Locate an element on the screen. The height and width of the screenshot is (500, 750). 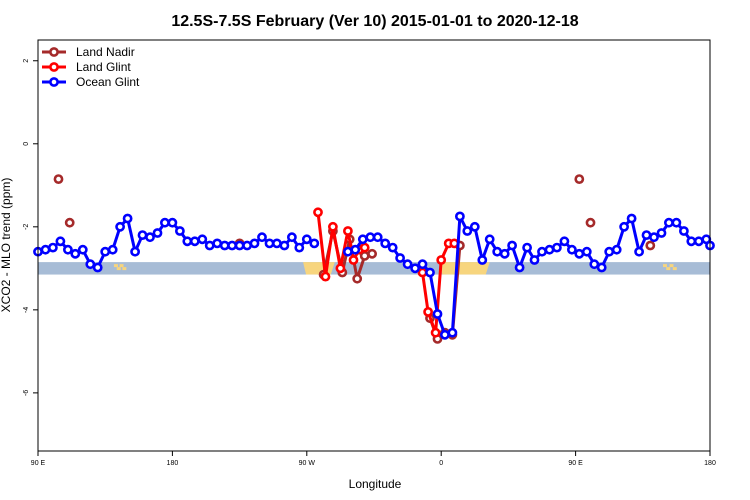
x-axis: 90 E 180 90 W 0 90 E 180 is located at coordinates (373, 459).